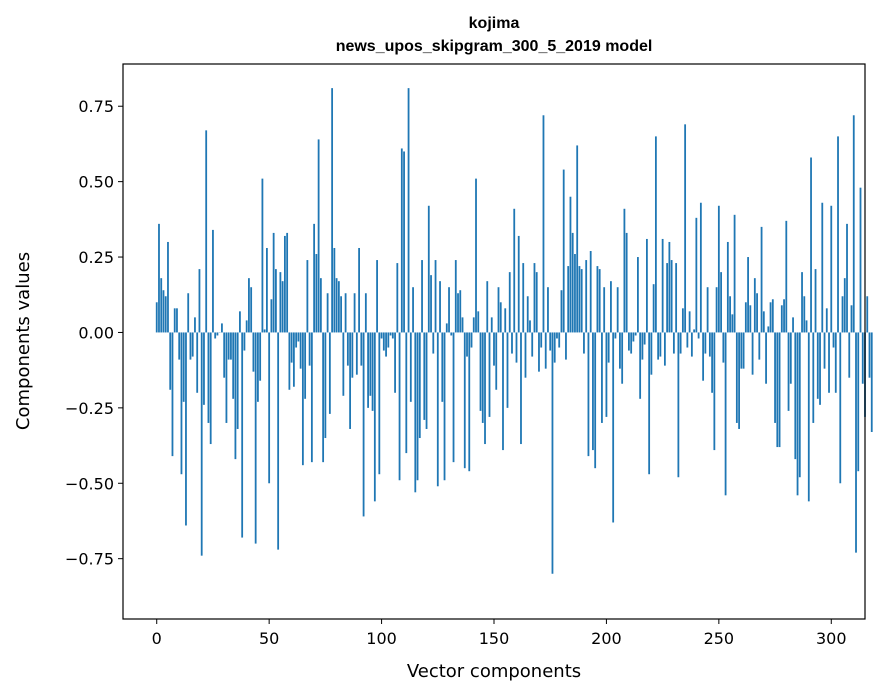 The width and height of the screenshot is (880, 696). I want to click on y-tick-label: −0.50, so click(89, 483).